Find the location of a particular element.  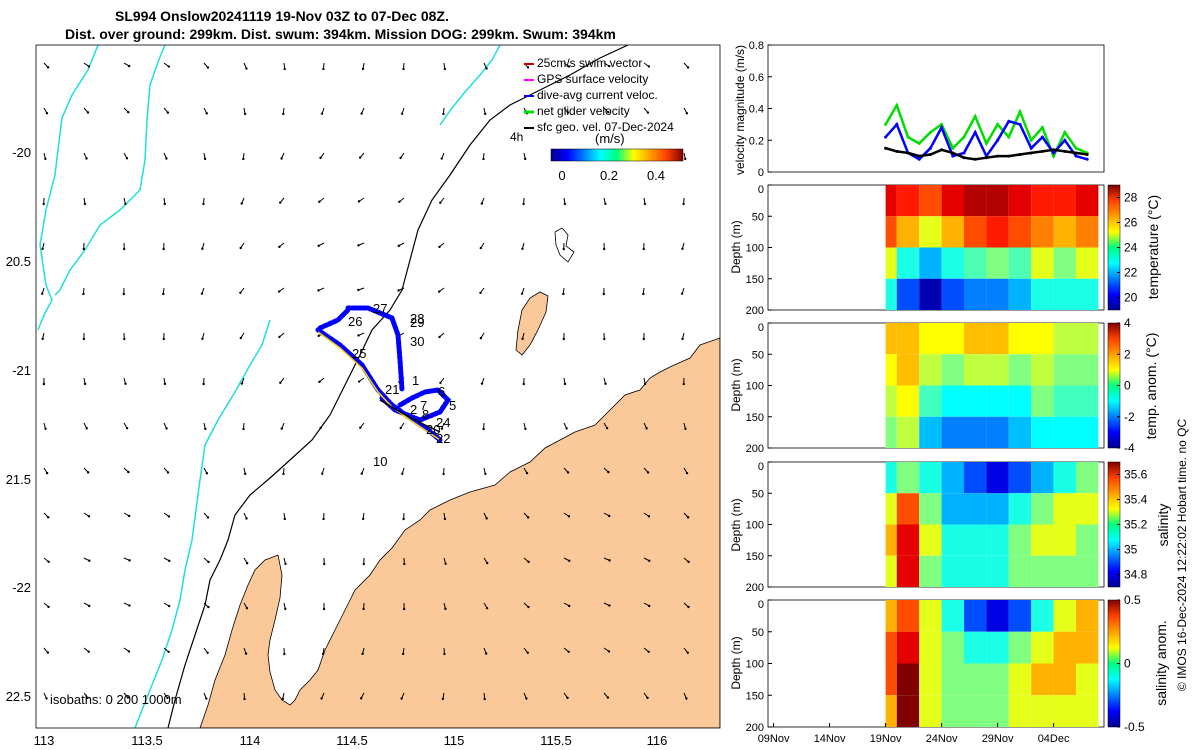

glider-track is located at coordinates (383, 374).